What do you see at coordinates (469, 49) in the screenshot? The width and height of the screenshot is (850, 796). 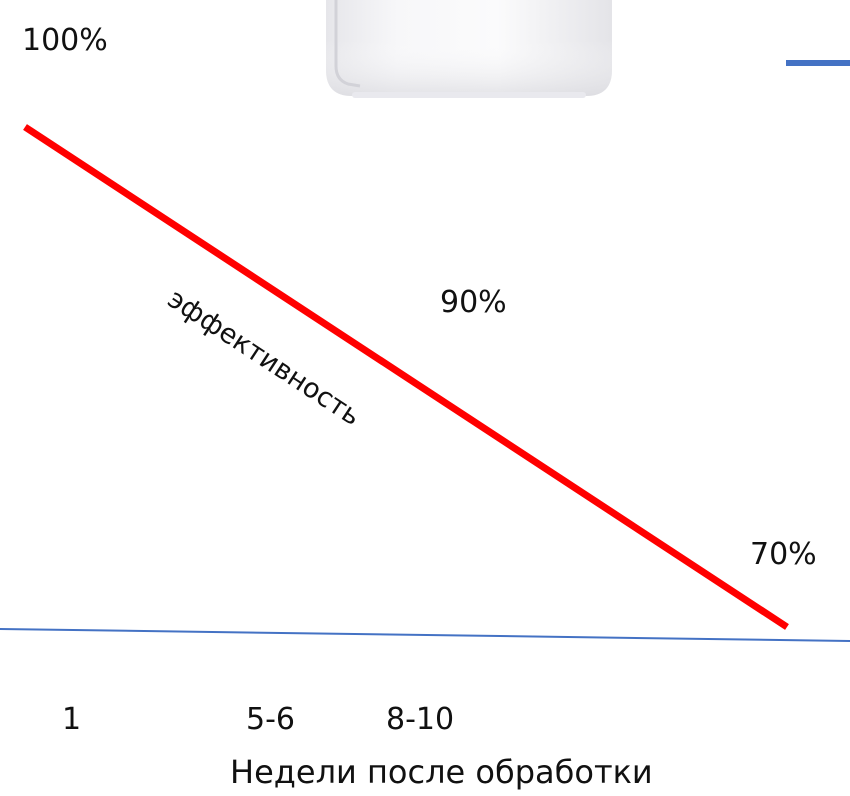 I see `bottle-image` at bounding box center [469, 49].